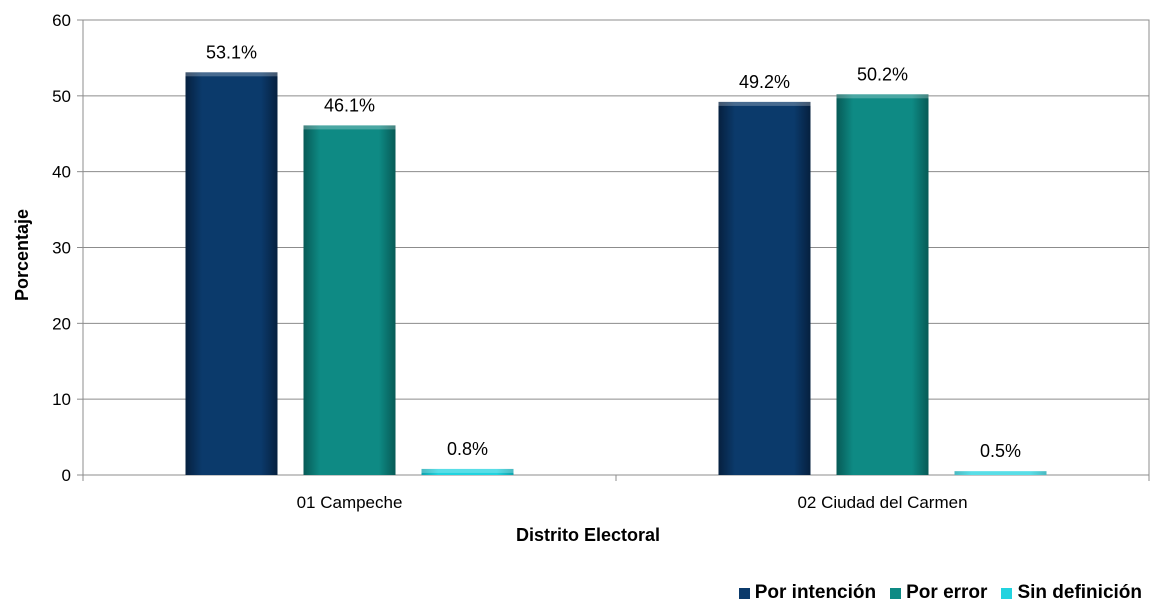  I want to click on y-tick-label: 0, so click(66, 475).